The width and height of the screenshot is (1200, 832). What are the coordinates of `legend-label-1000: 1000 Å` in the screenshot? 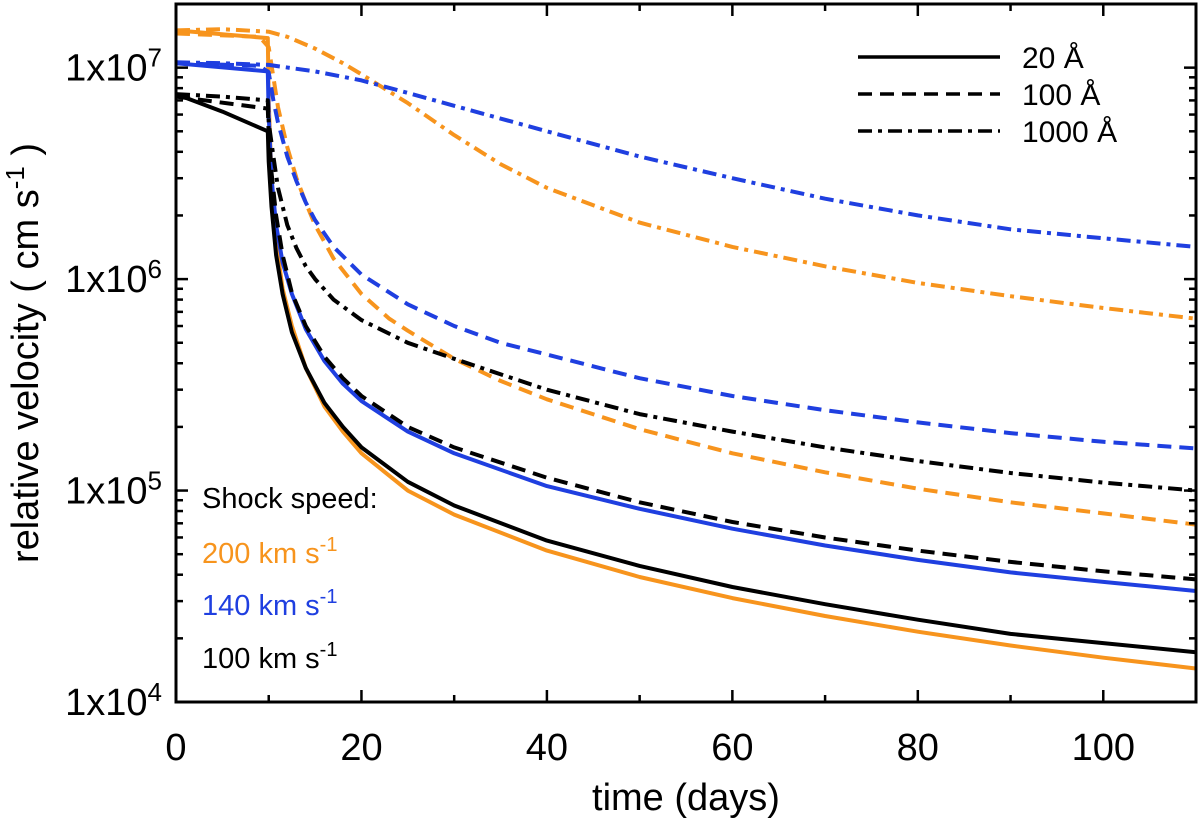 It's located at (1069, 132).